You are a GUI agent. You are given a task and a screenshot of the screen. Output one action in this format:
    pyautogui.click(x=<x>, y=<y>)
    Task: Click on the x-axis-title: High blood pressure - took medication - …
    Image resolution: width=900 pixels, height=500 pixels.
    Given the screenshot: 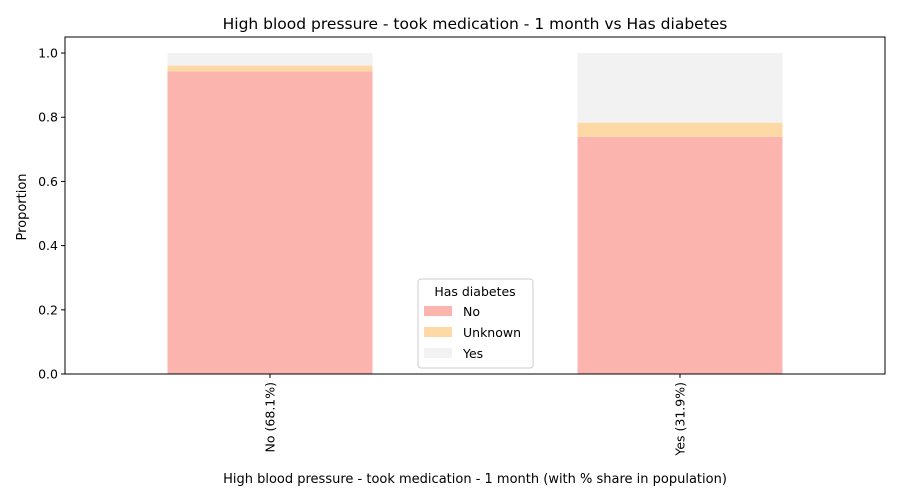 What is the action you would take?
    pyautogui.click(x=475, y=479)
    